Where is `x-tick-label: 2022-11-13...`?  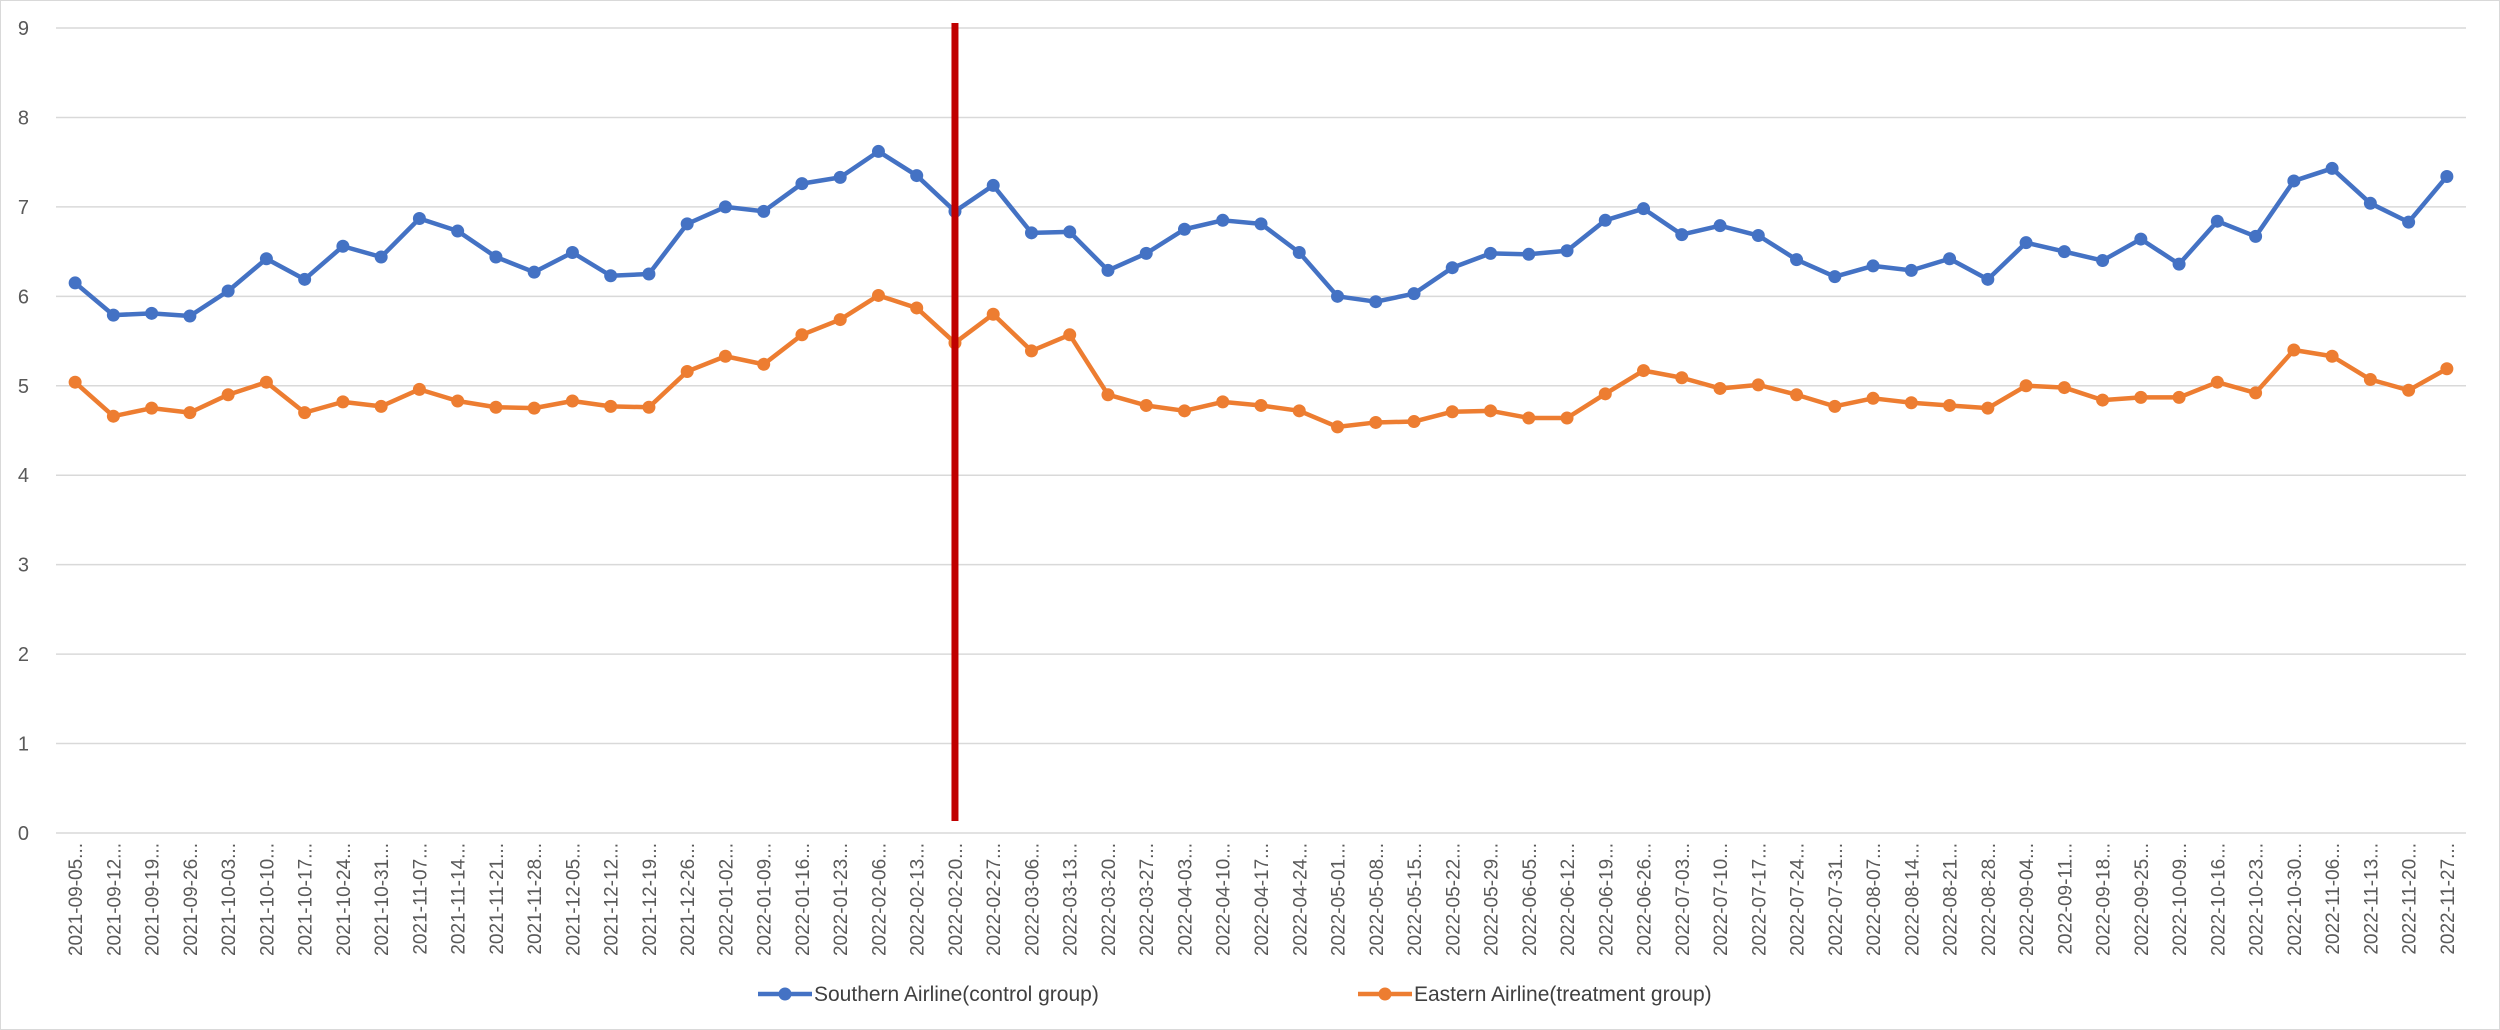
x-tick-label: 2022-11-13... is located at coordinates (2371, 899).